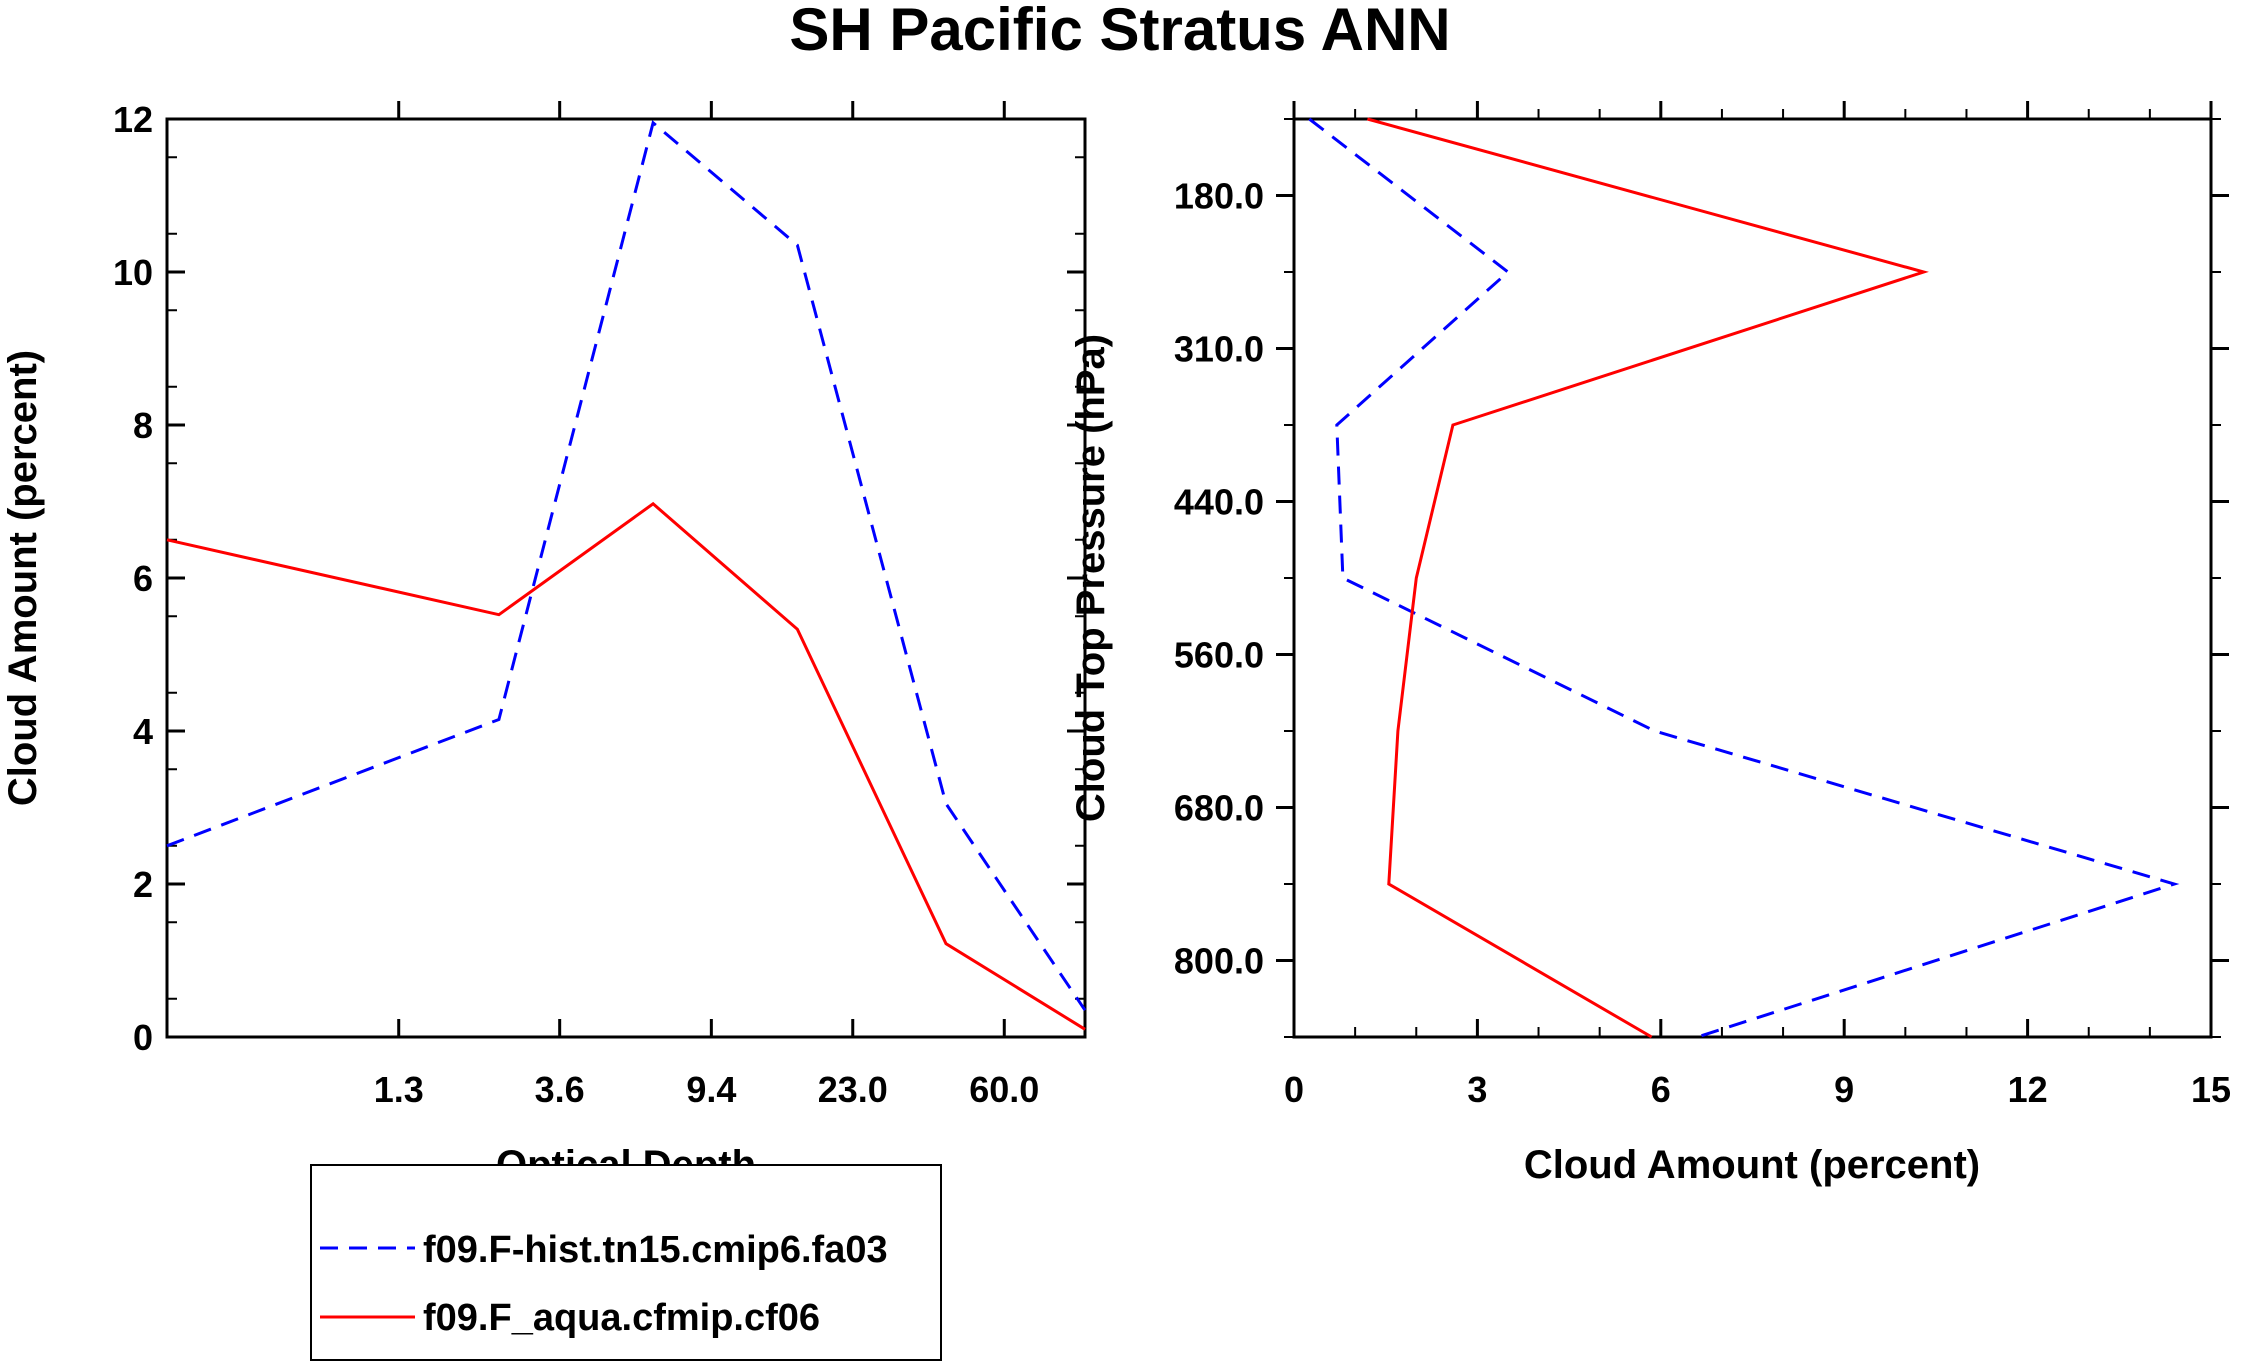  What do you see at coordinates (133, 272) in the screenshot?
I see `left-ytick-label: 10` at bounding box center [133, 272].